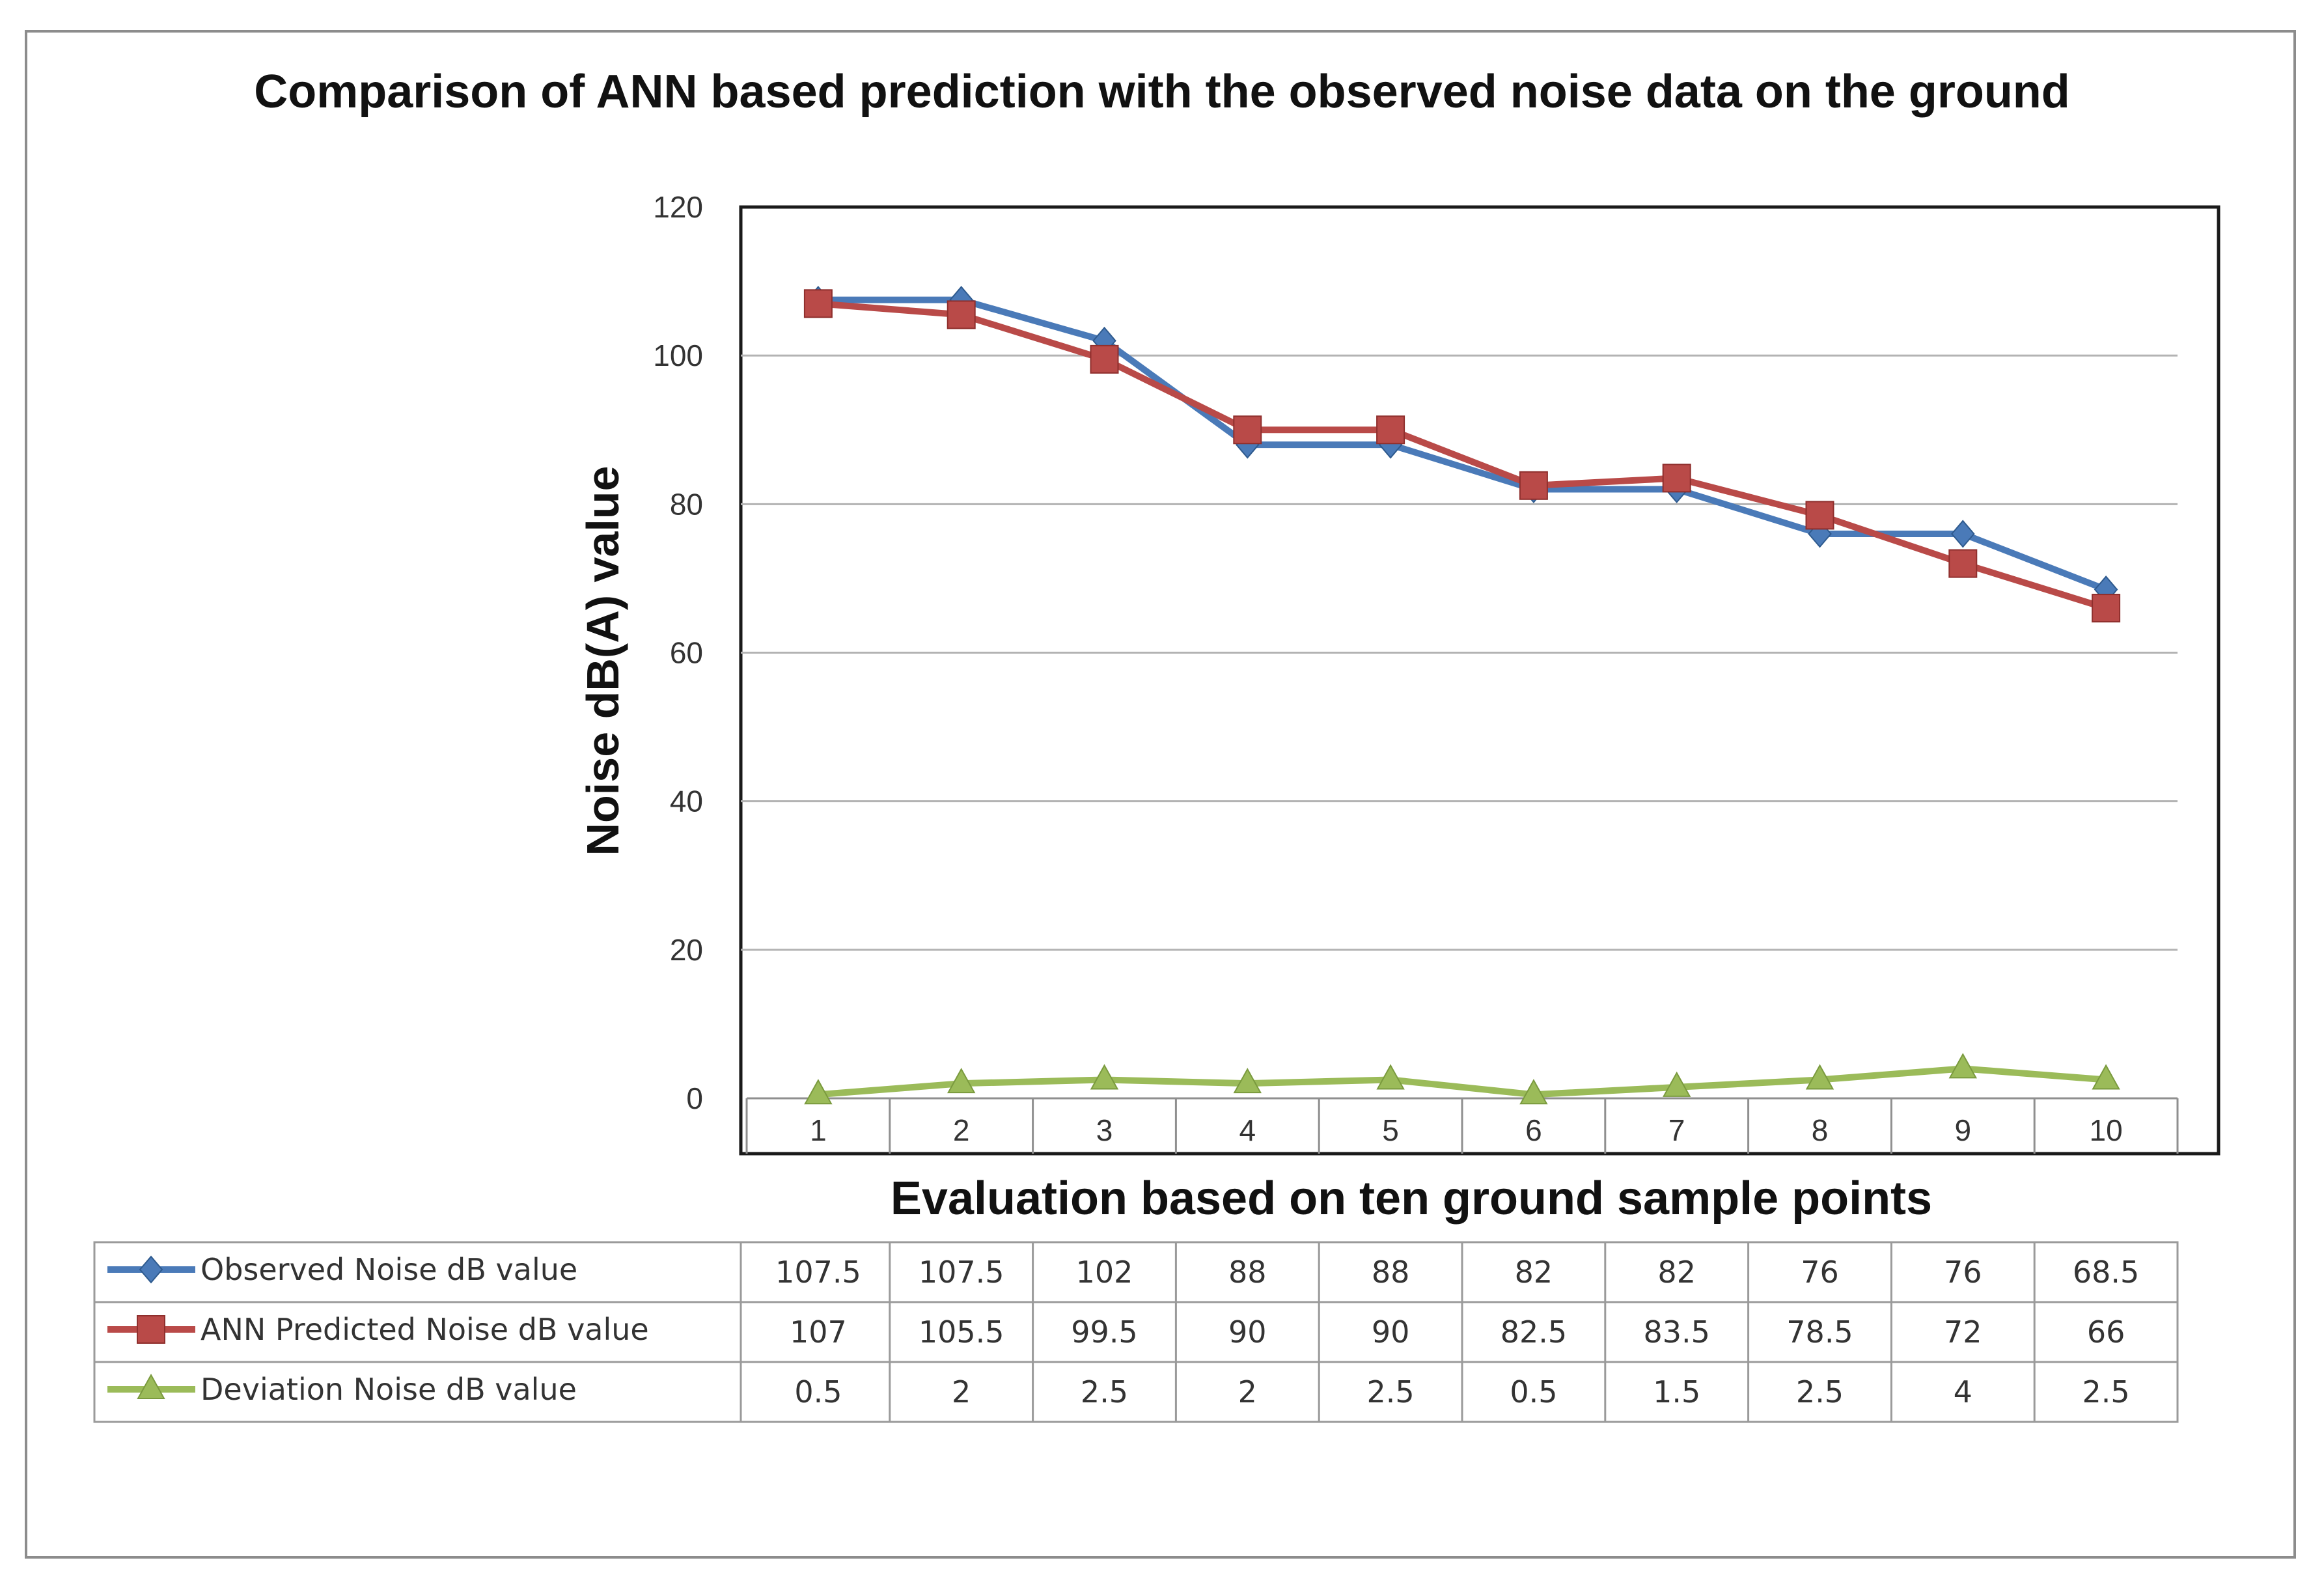 This screenshot has height=1584, width=2324. Describe the element at coordinates (818, 1130) in the screenshot. I see `x-tick-label-1: 1` at that location.